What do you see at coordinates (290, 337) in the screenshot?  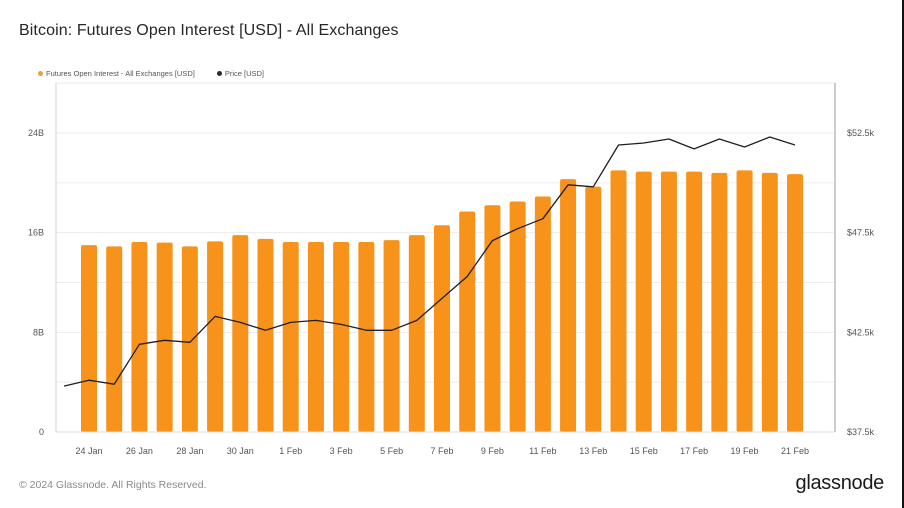 I see `bar-1-feb` at bounding box center [290, 337].